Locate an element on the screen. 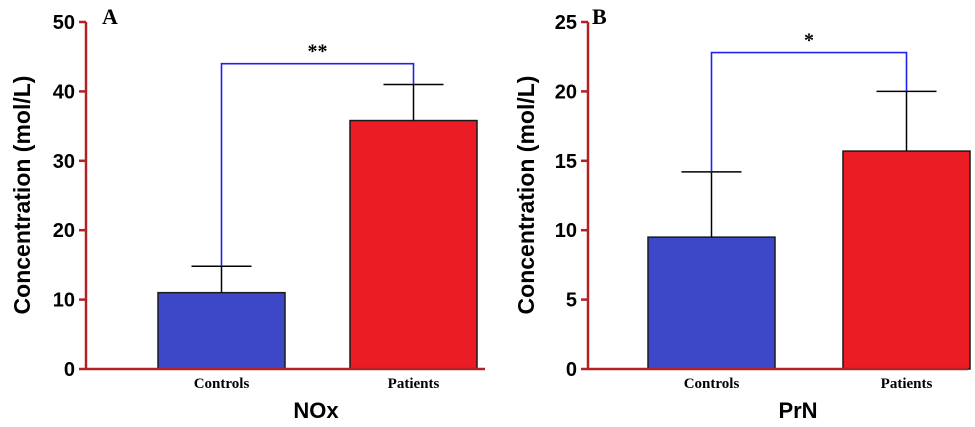  y-tick-label: 5 is located at coordinates (571, 301).